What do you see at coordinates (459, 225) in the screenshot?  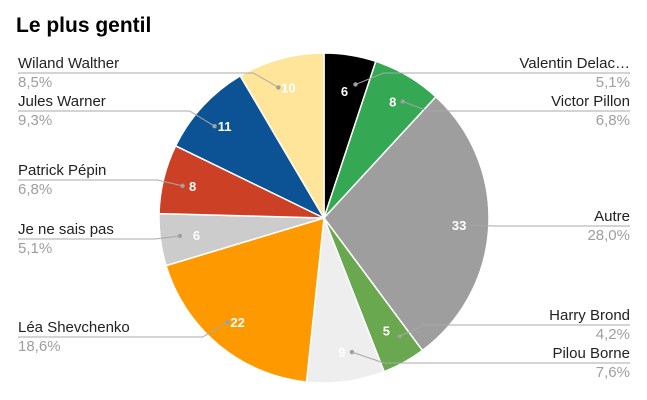 I see `slice-value-label: 33` at bounding box center [459, 225].